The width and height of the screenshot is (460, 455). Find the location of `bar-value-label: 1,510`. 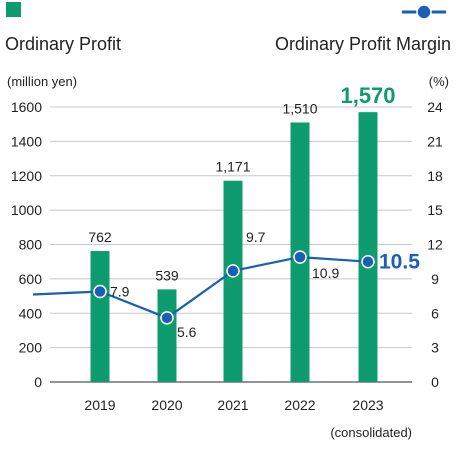

bar-value-label: 1,510 is located at coordinates (299, 108).